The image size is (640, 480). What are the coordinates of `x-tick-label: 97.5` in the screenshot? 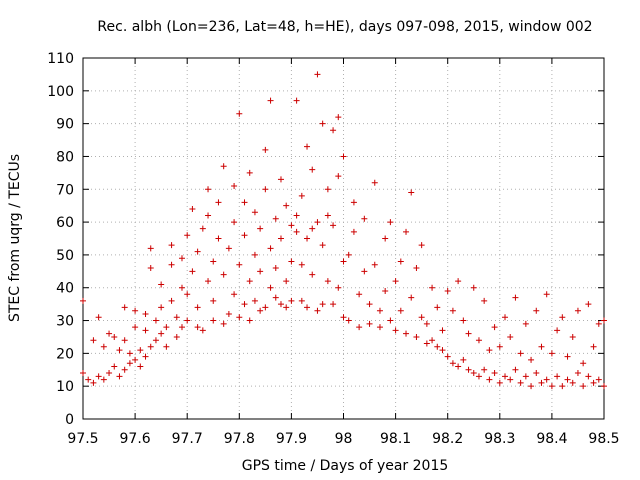 It's located at (82, 439).